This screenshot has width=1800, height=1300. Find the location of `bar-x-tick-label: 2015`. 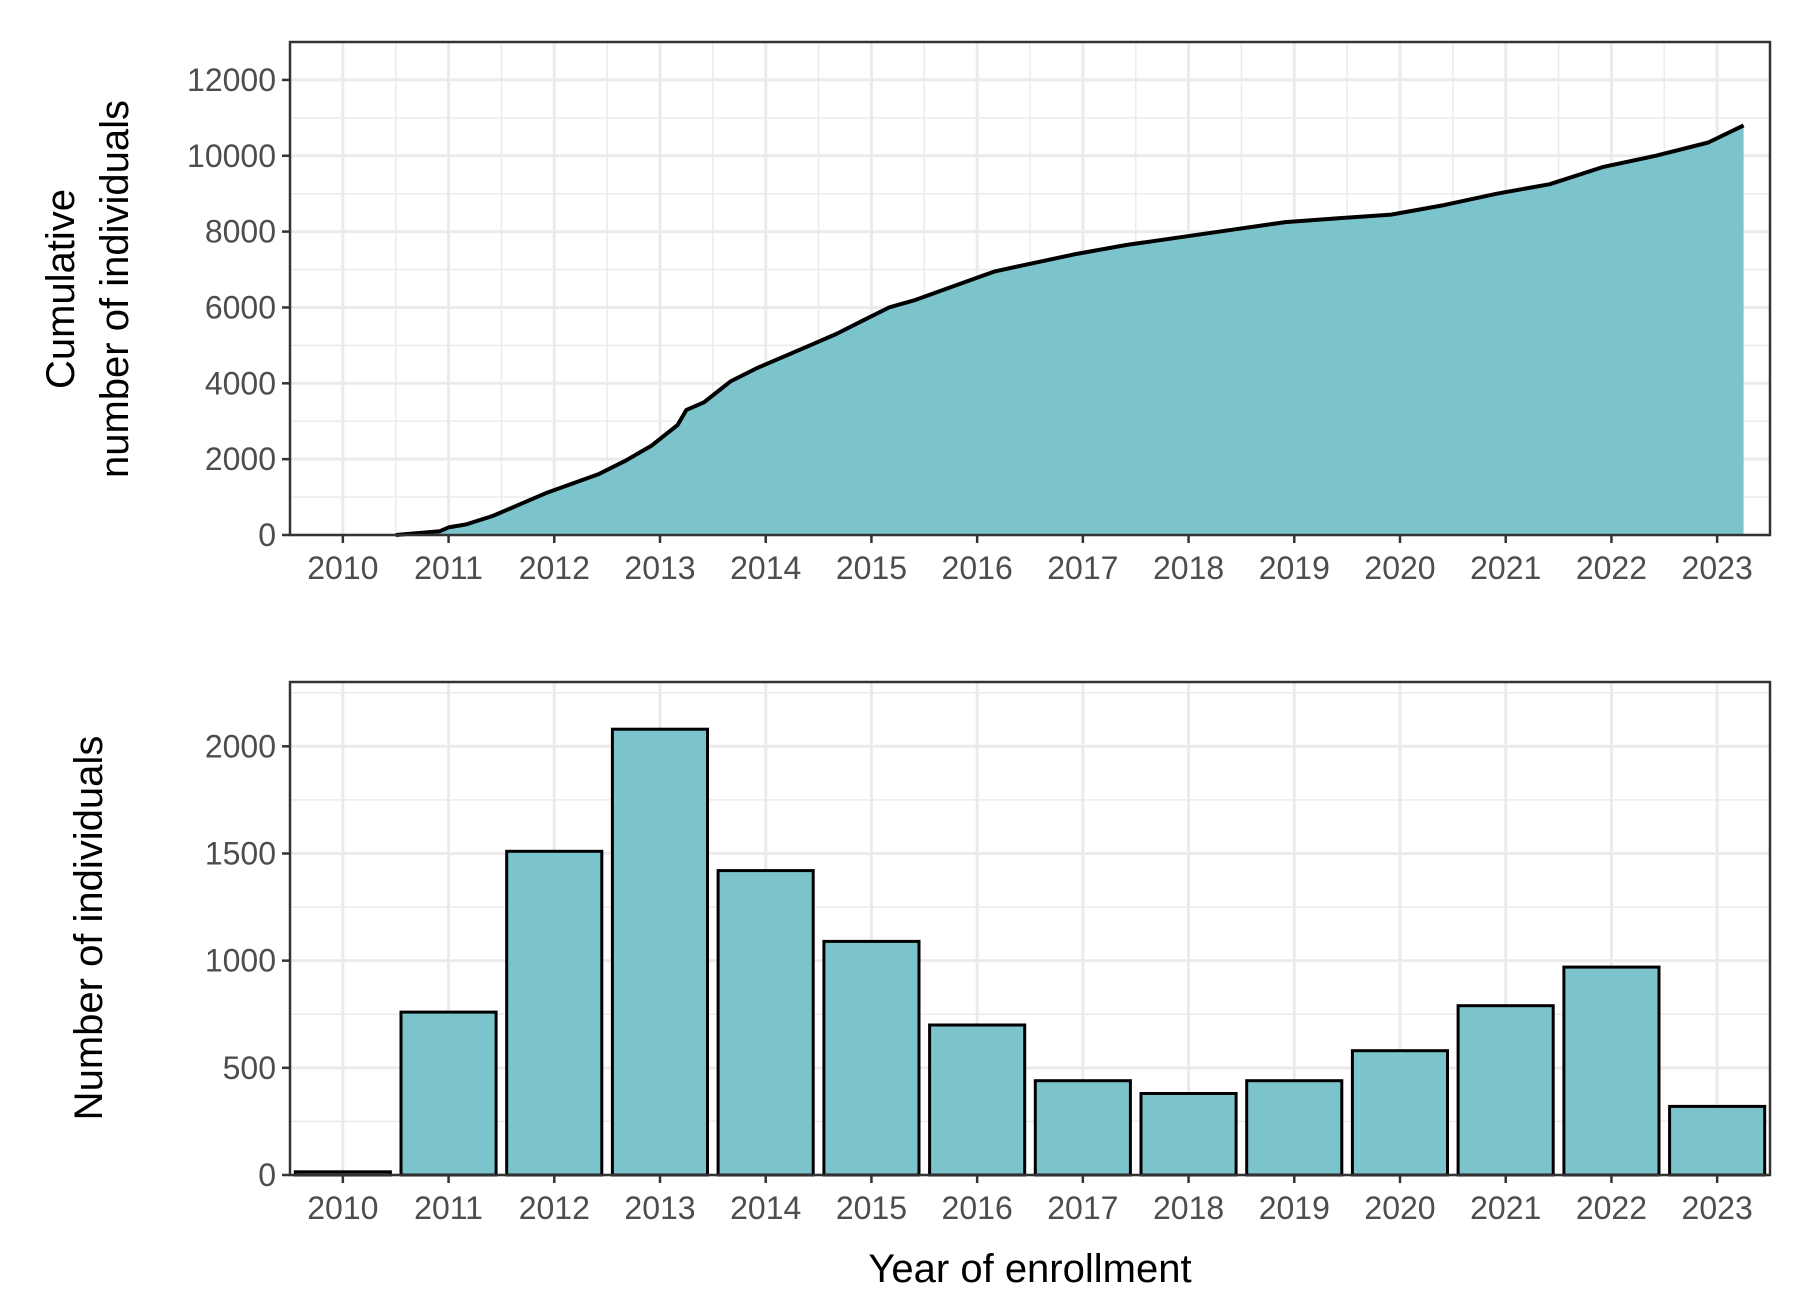

bar-x-tick-label: 2015 is located at coordinates (871, 1208).